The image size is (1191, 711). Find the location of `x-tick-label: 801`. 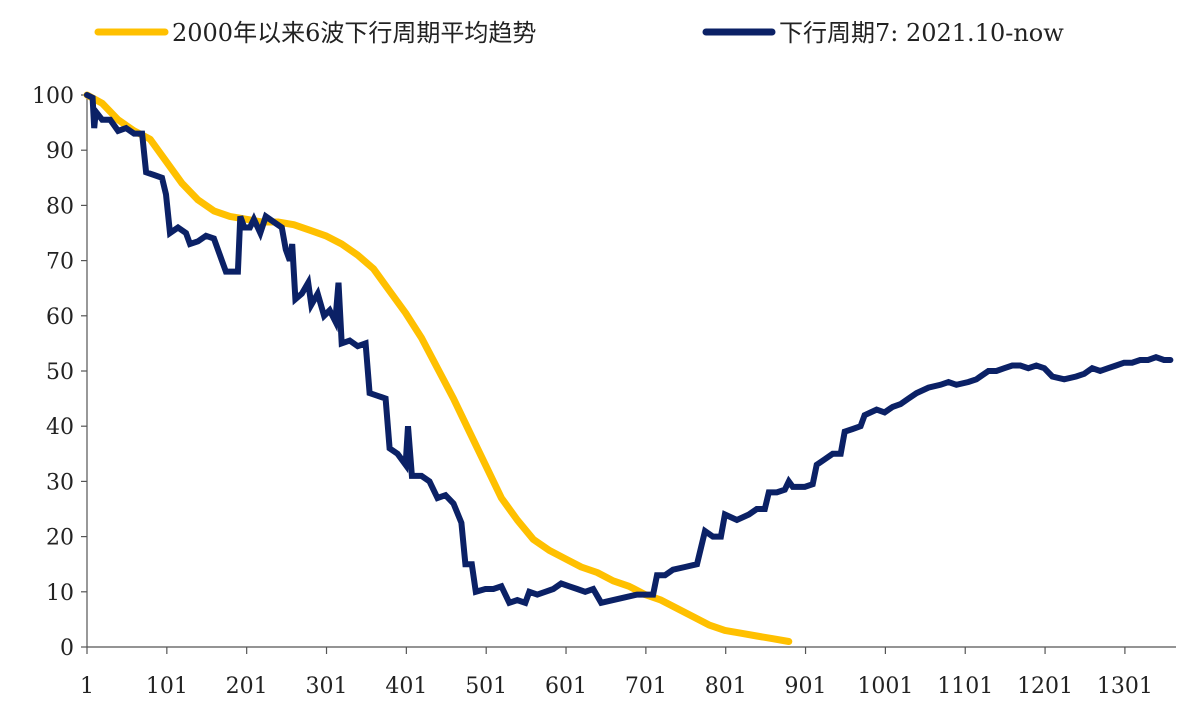

x-tick-label: 801 is located at coordinates (726, 686).